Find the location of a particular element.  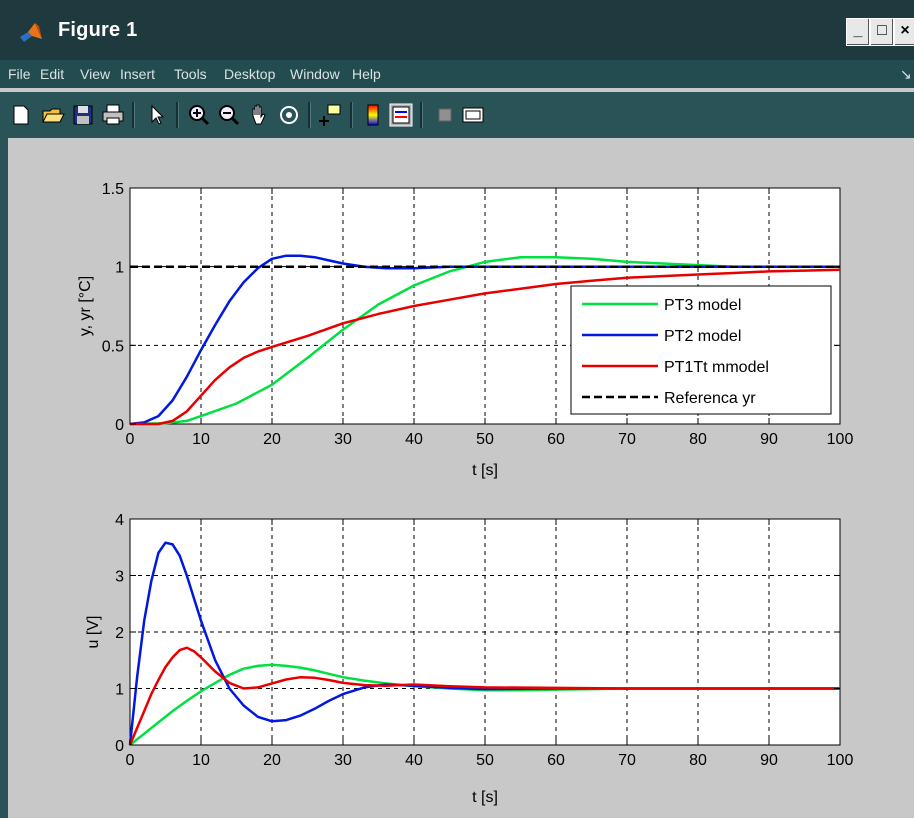

legend-label-ref: Referenca yr is located at coordinates (710, 398).